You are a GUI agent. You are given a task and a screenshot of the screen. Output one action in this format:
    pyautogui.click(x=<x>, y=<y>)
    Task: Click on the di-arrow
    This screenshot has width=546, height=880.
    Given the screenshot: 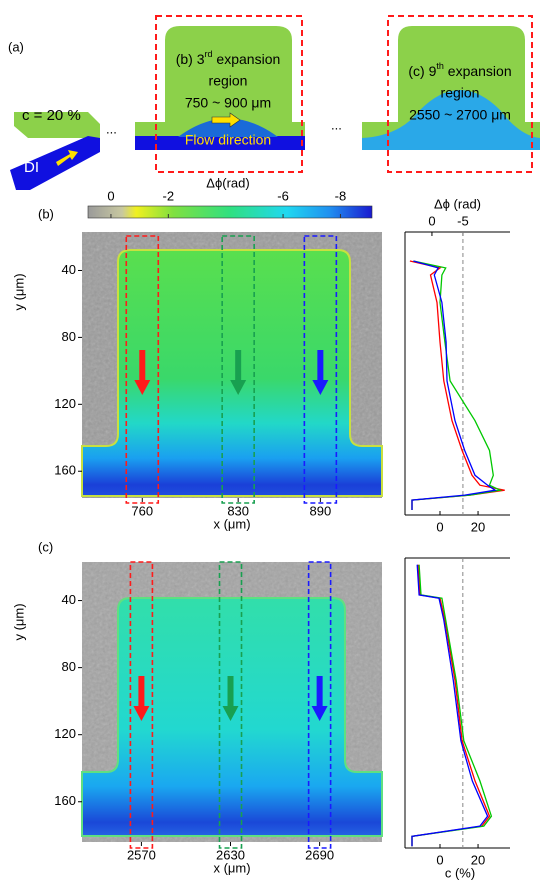 What is the action you would take?
    pyautogui.click(x=67, y=158)
    